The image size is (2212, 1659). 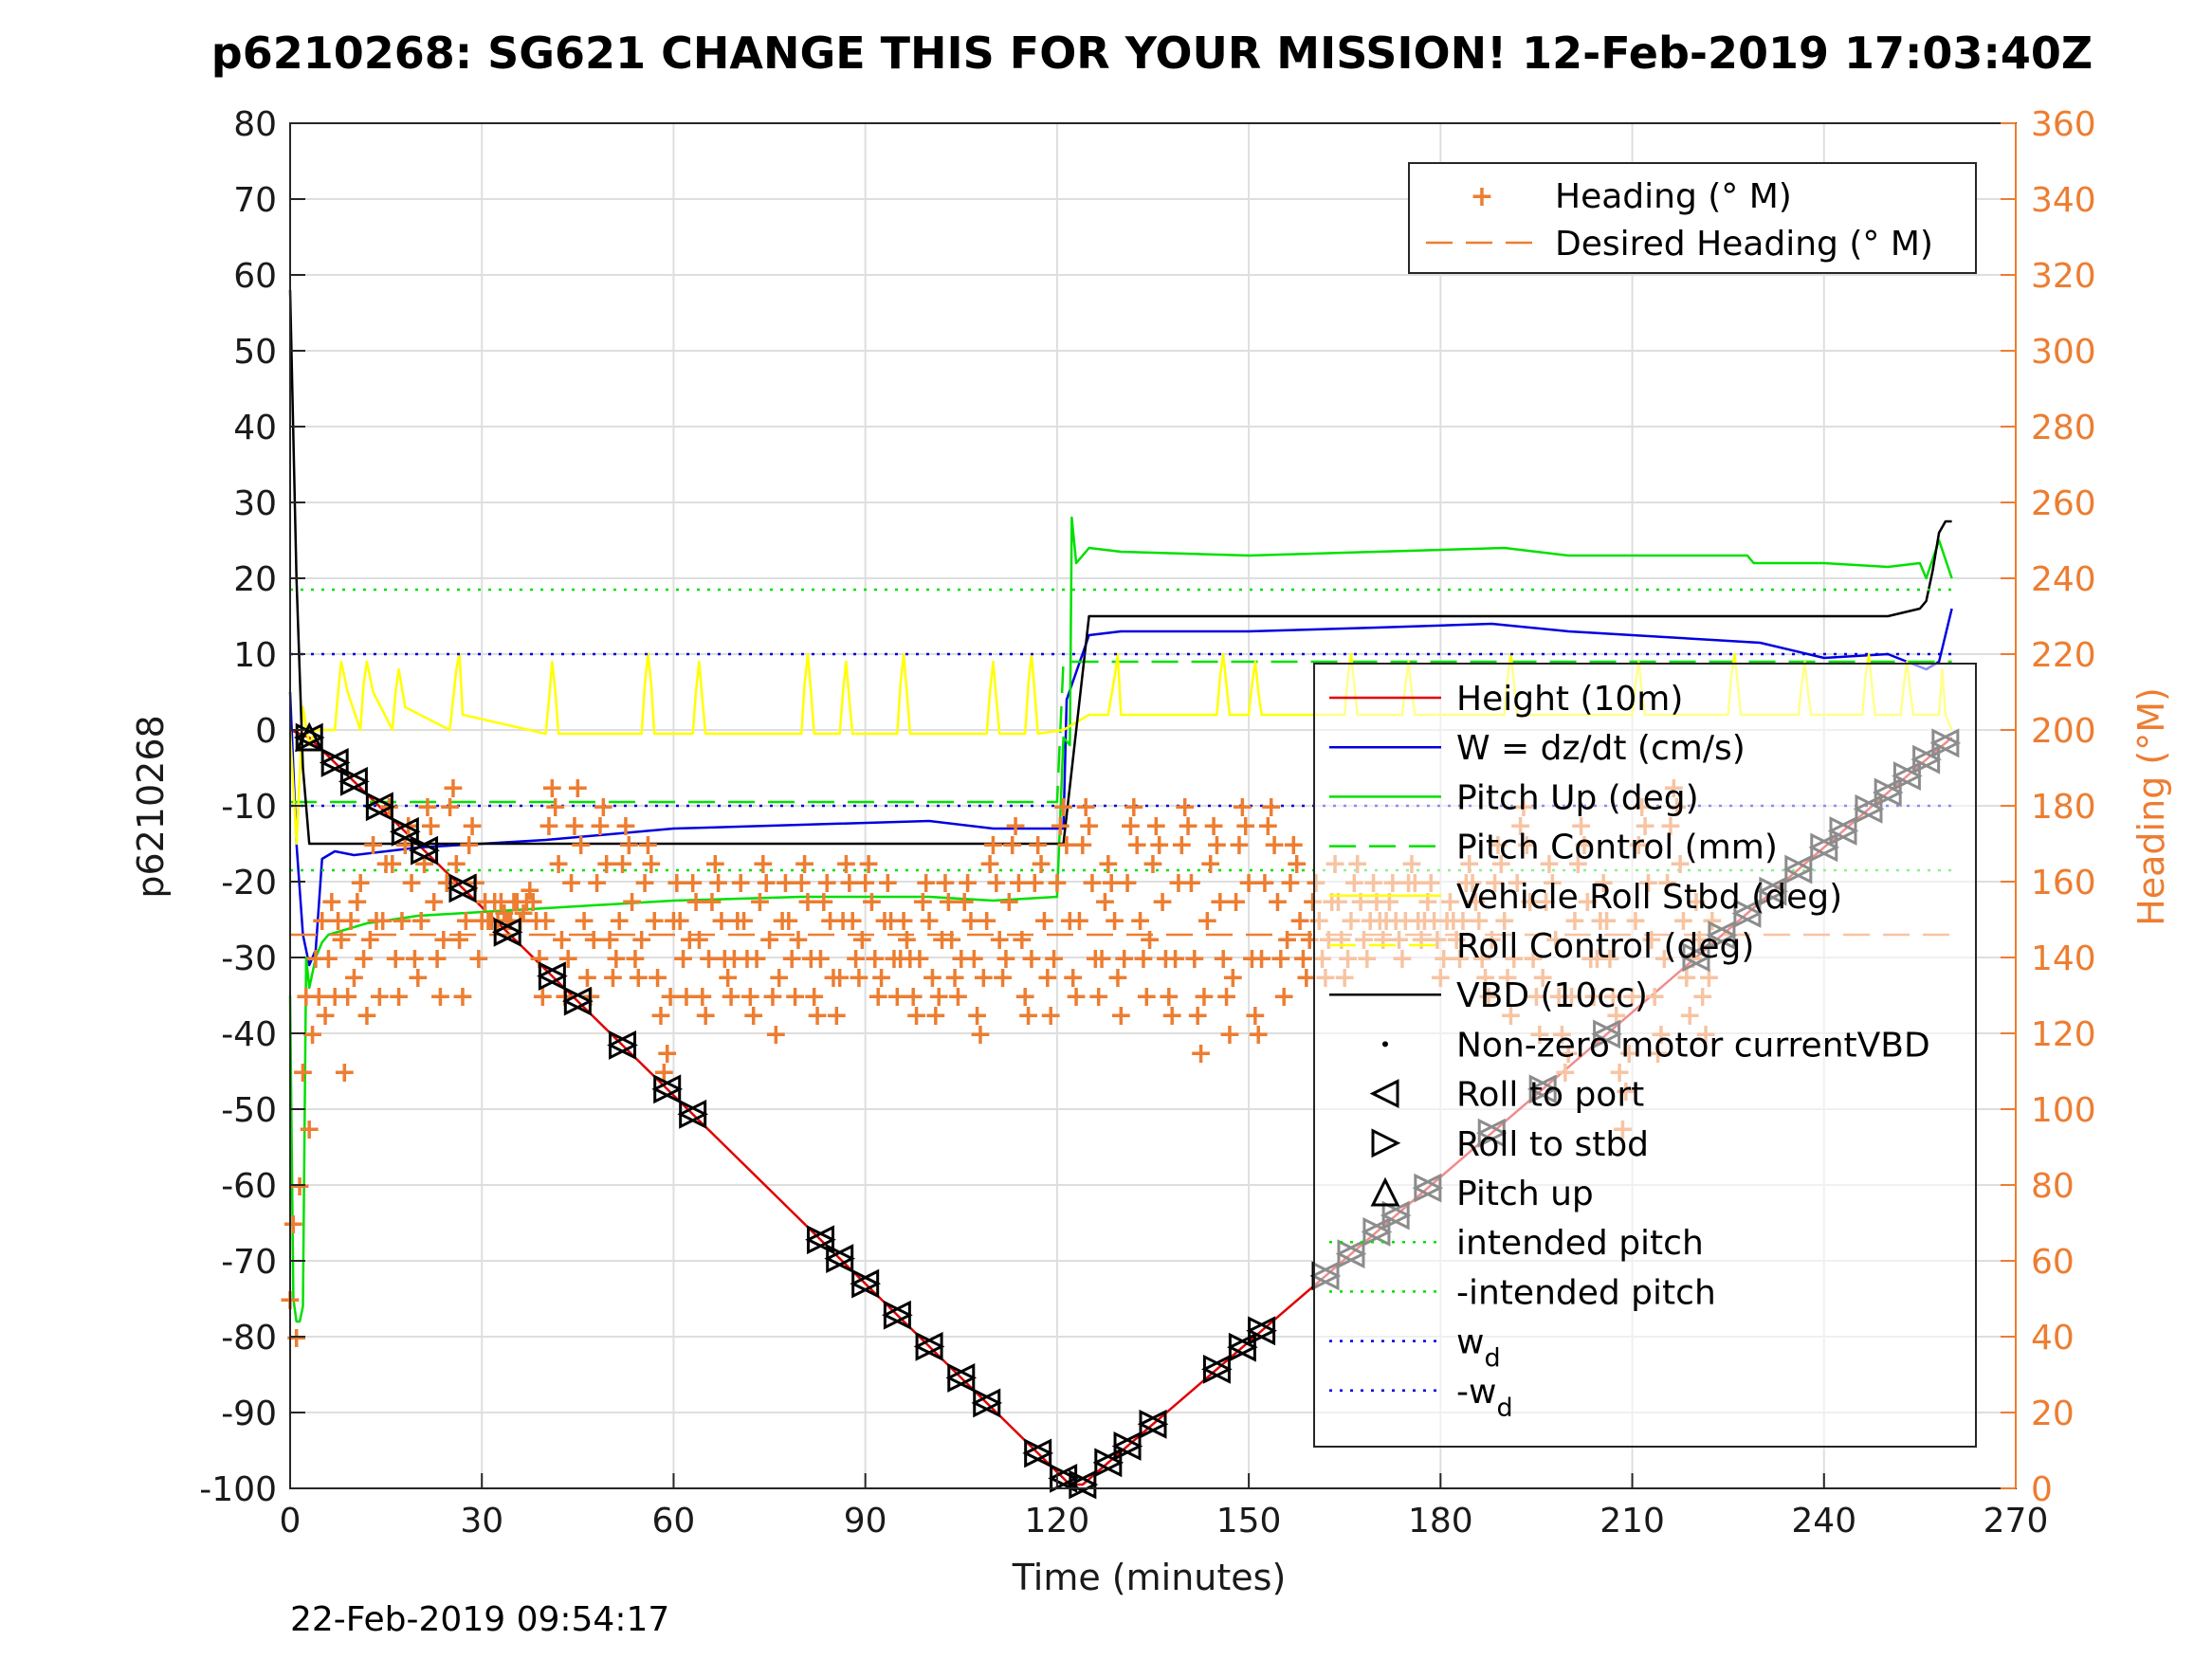 I want to click on x-tick-label: 210, so click(x=1632, y=1521).